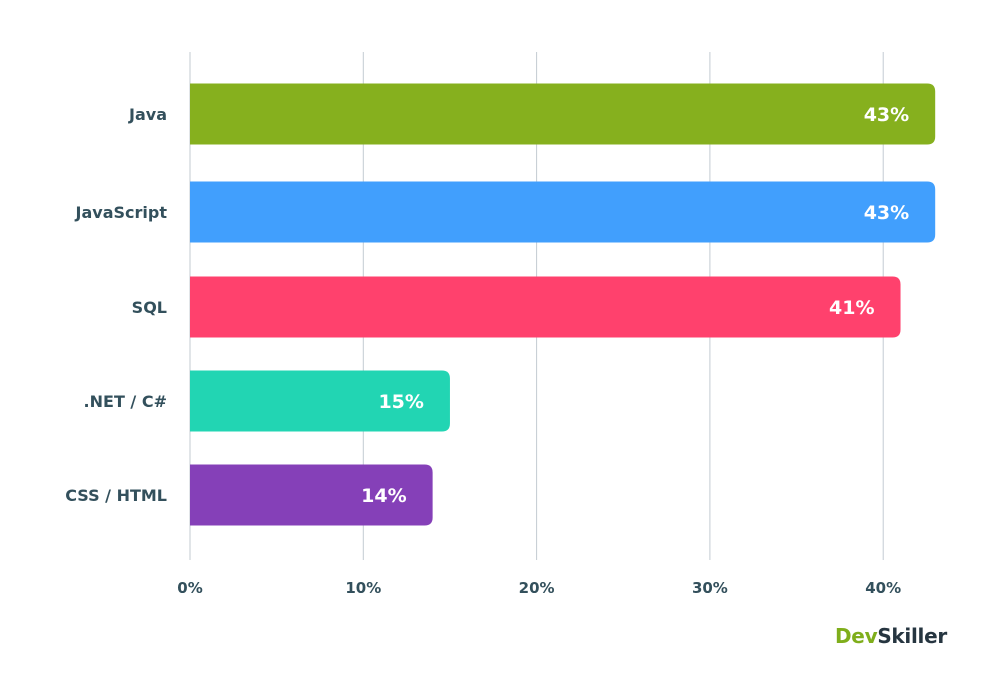 The height and width of the screenshot is (698, 996). What do you see at coordinates (563, 114) in the screenshot?
I see `bar-java` at bounding box center [563, 114].